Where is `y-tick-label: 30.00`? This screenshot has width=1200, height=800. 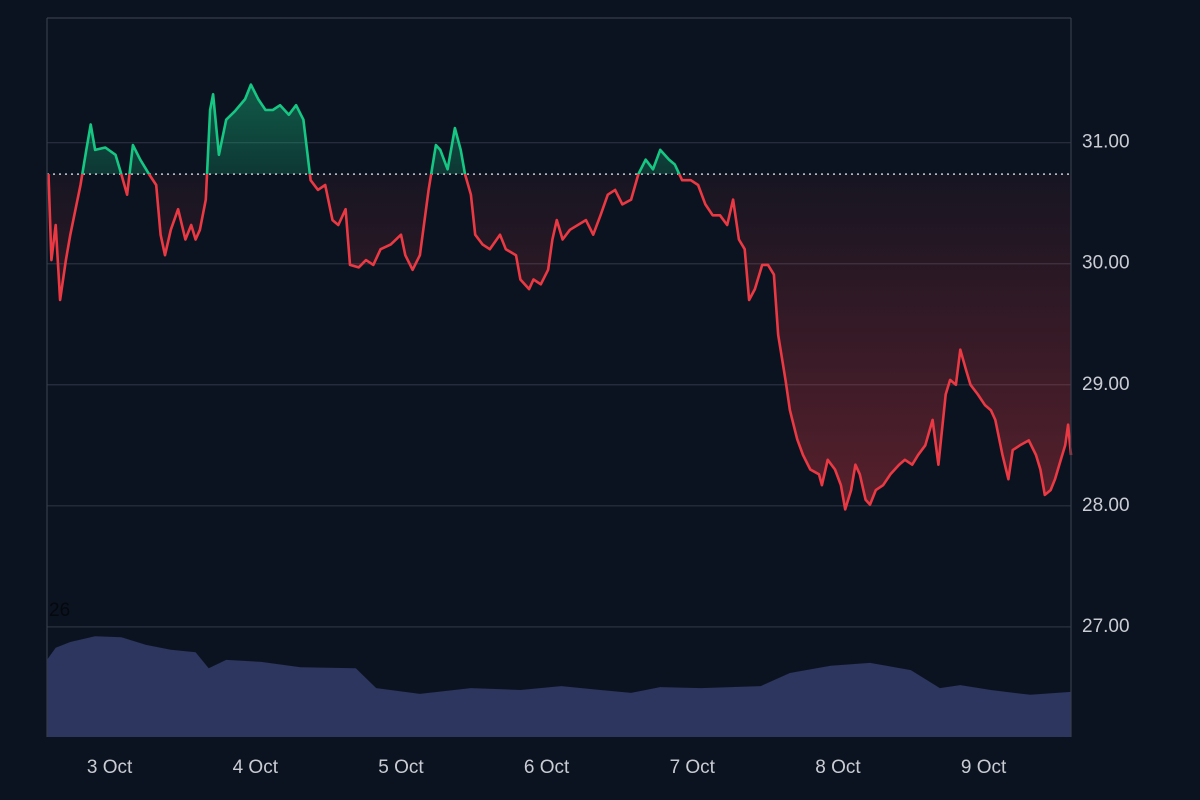 y-tick-label: 30.00 is located at coordinates (1106, 263).